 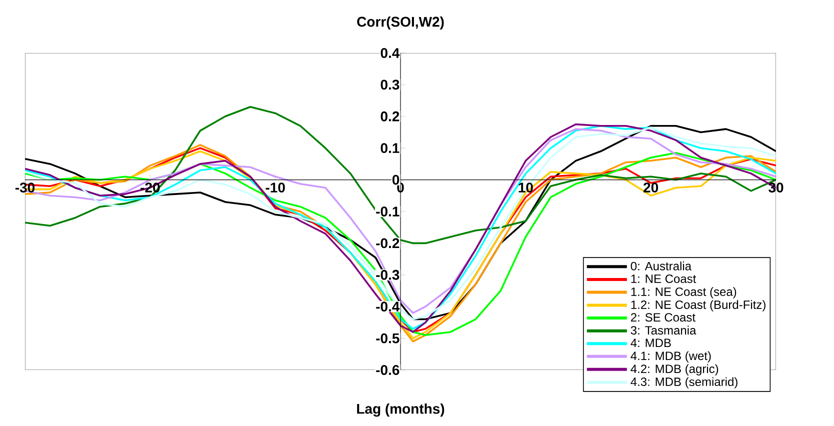 What do you see at coordinates (663, 330) in the screenshot?
I see `legend-label: 3: Tasmania` at bounding box center [663, 330].